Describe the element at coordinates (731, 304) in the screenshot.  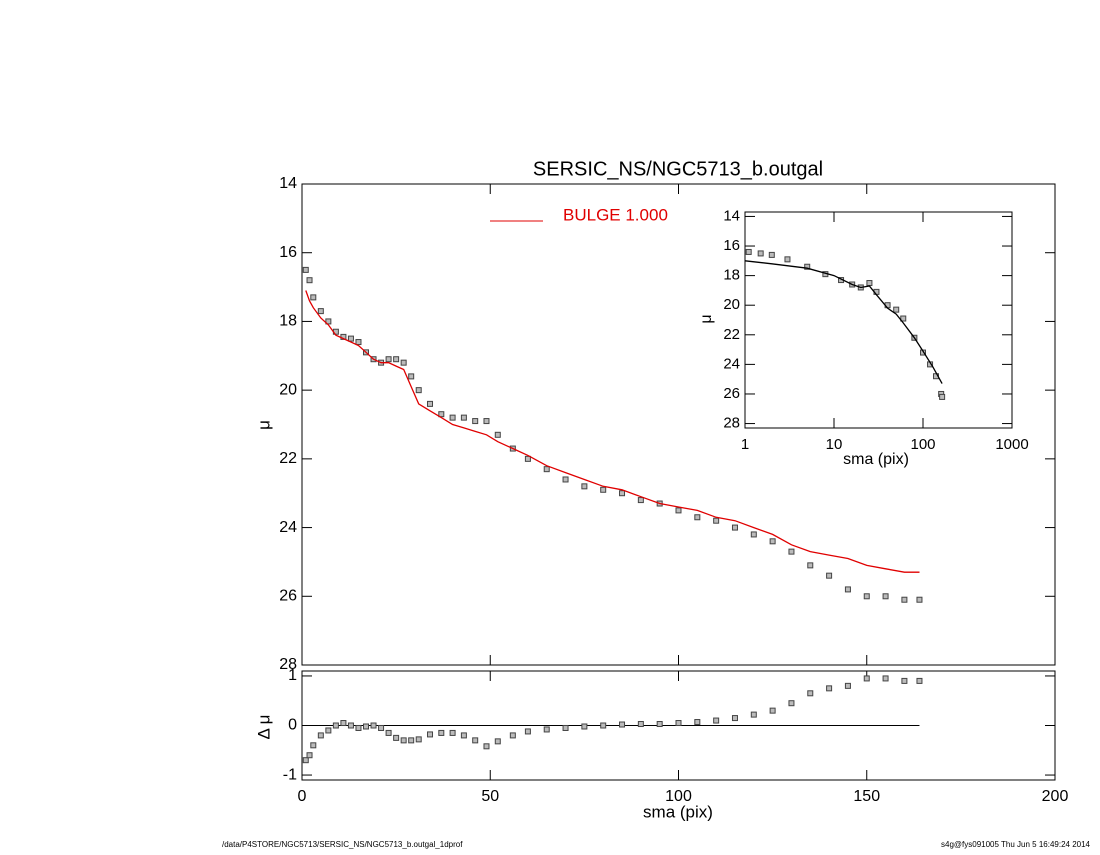
I see `y-tick-label: 20` at that location.